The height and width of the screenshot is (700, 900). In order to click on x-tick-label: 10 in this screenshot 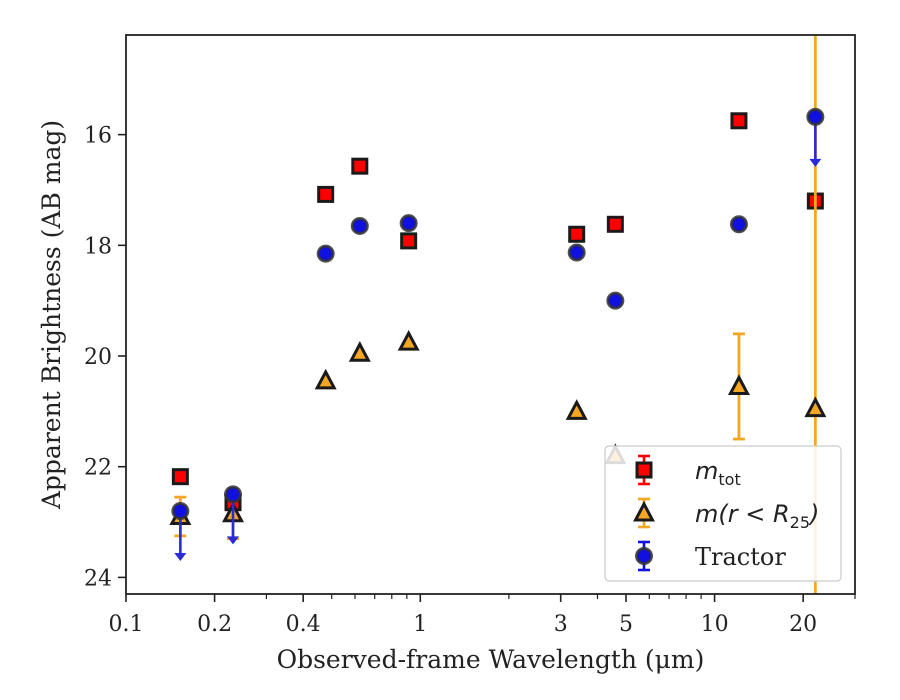, I will do `click(715, 624)`.